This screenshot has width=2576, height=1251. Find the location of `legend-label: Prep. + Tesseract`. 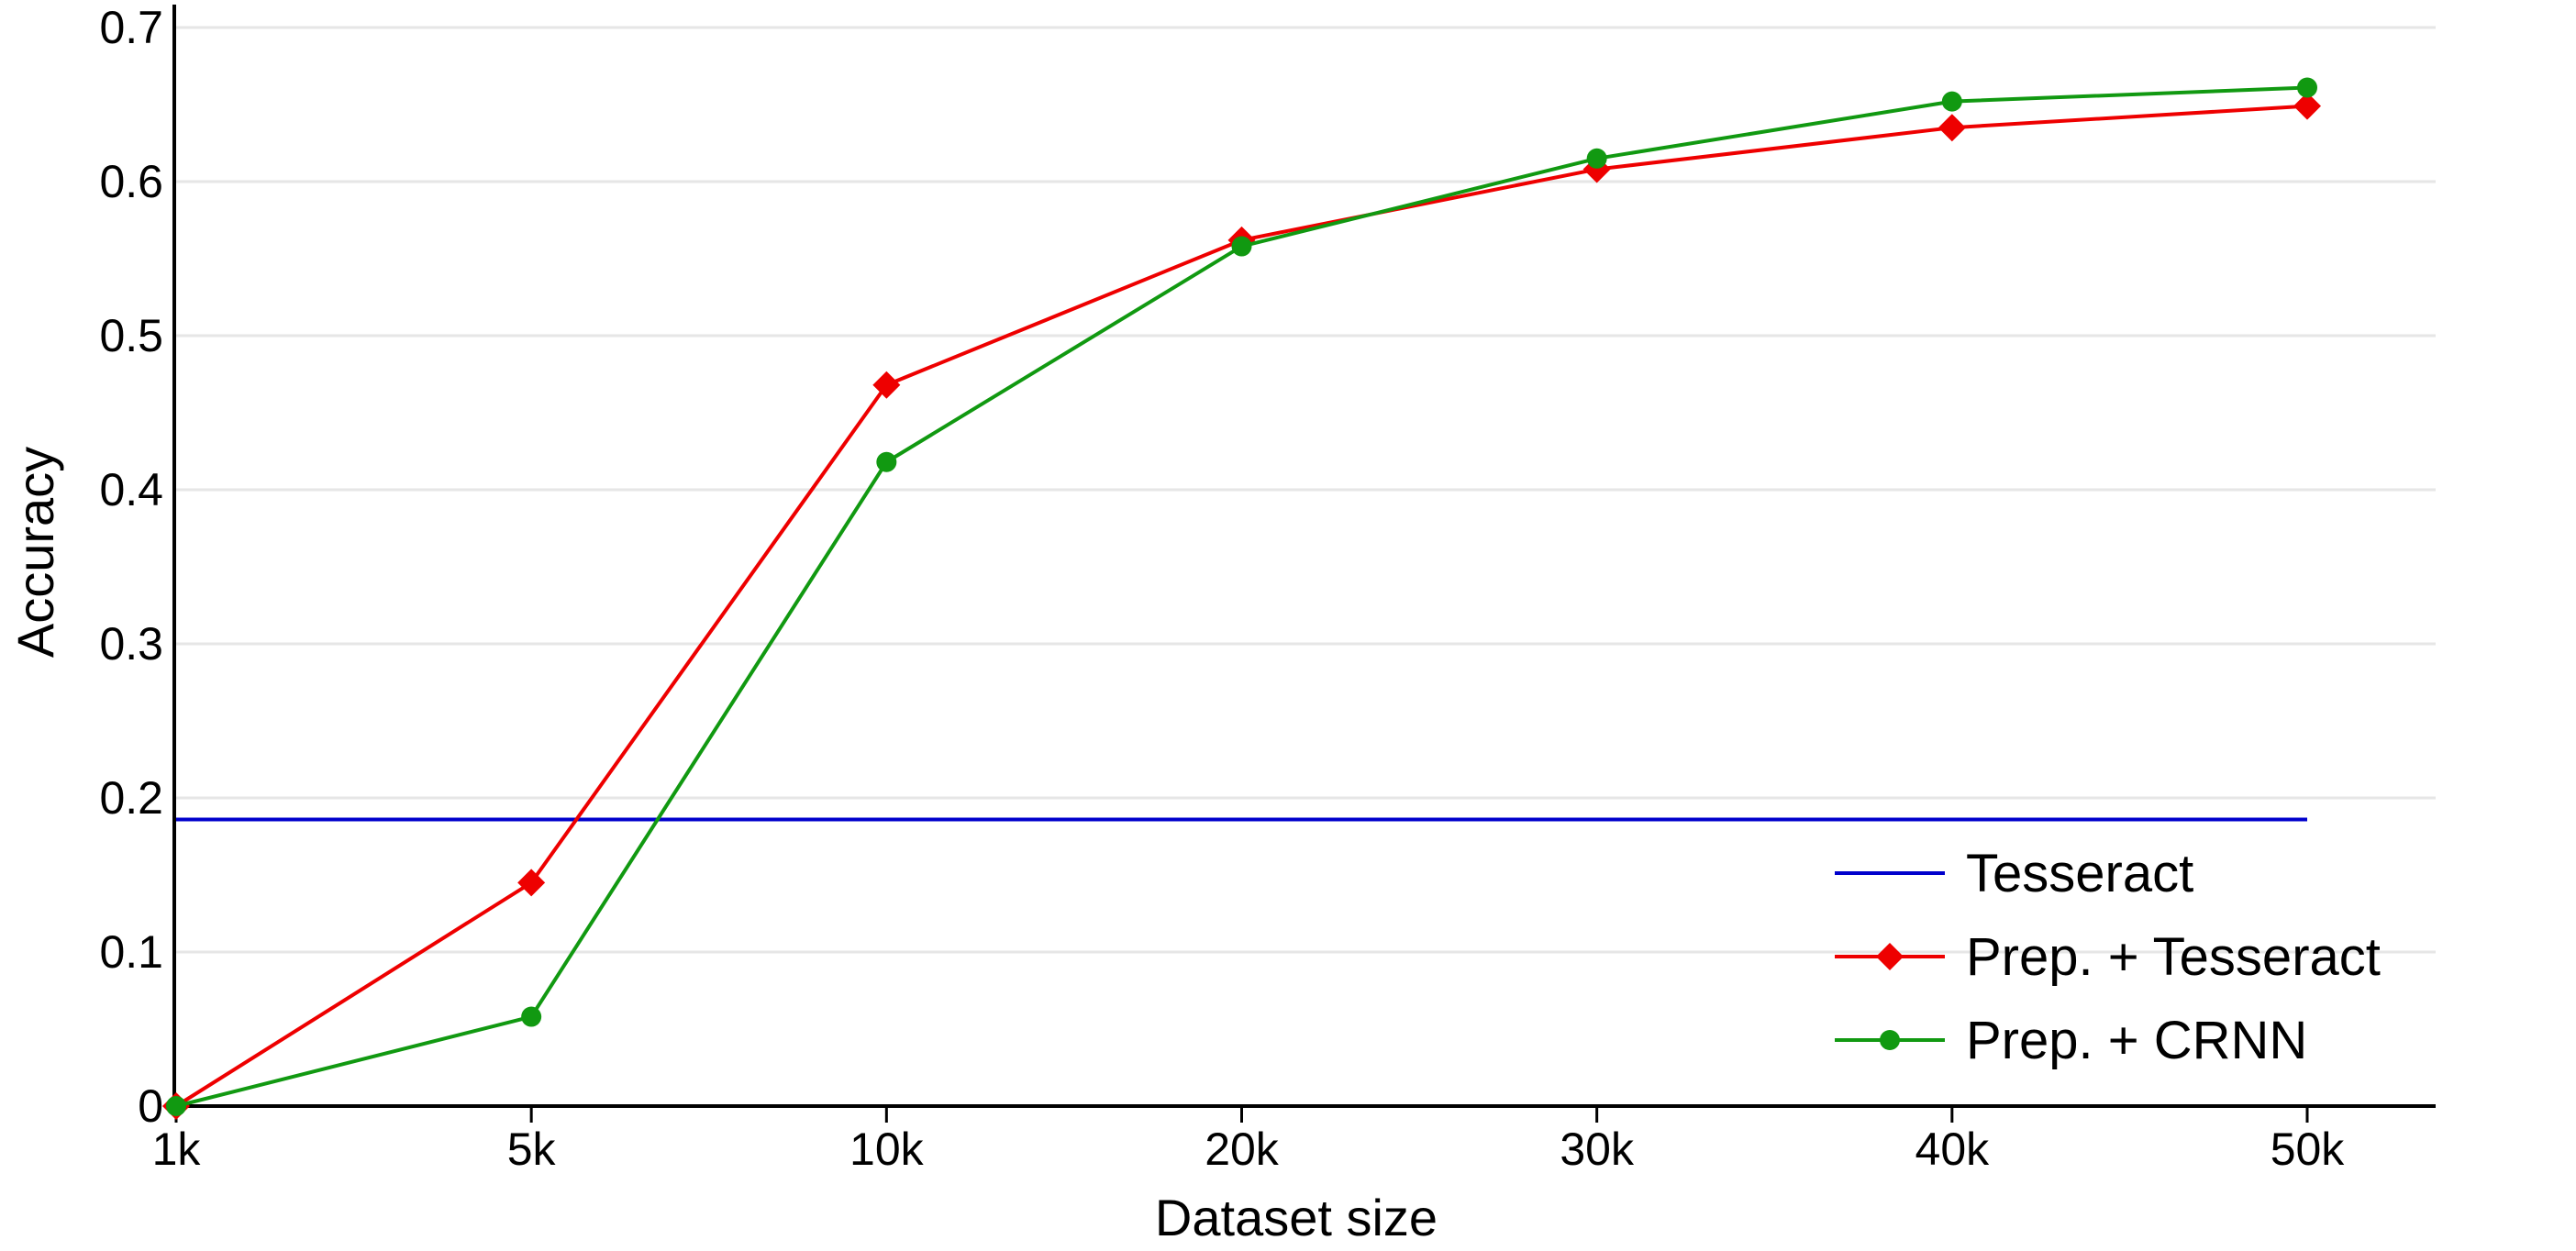

legend-label: Prep. + Tesseract is located at coordinates (2173, 957).